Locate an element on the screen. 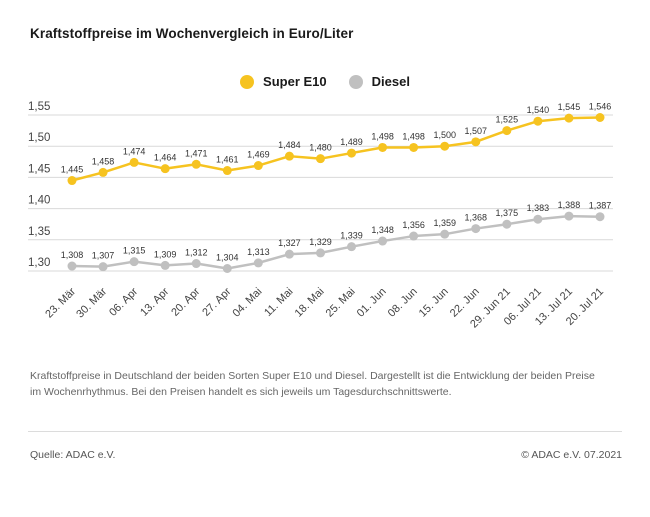 Image resolution: width=650 pixels, height=517 pixels. value-label: 1,307 is located at coordinates (103, 256).